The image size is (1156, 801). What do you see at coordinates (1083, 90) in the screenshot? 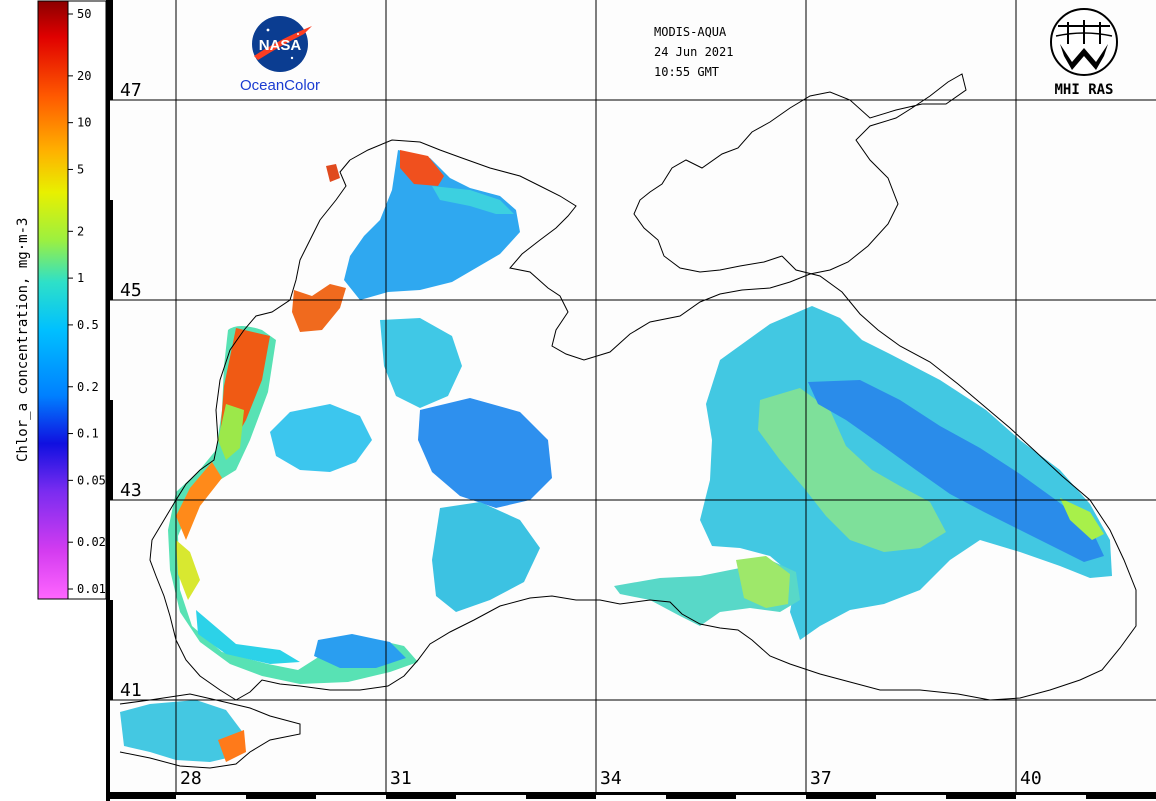
I see `mhi-label: MHI RAS` at bounding box center [1083, 90].